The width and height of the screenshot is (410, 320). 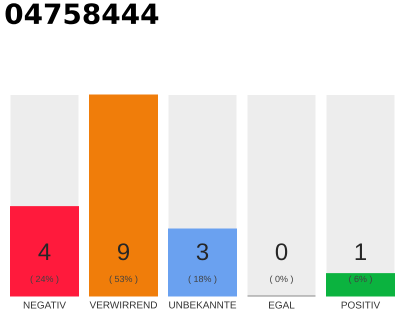 I want to click on annotation: ( 18% ), so click(x=202, y=280).